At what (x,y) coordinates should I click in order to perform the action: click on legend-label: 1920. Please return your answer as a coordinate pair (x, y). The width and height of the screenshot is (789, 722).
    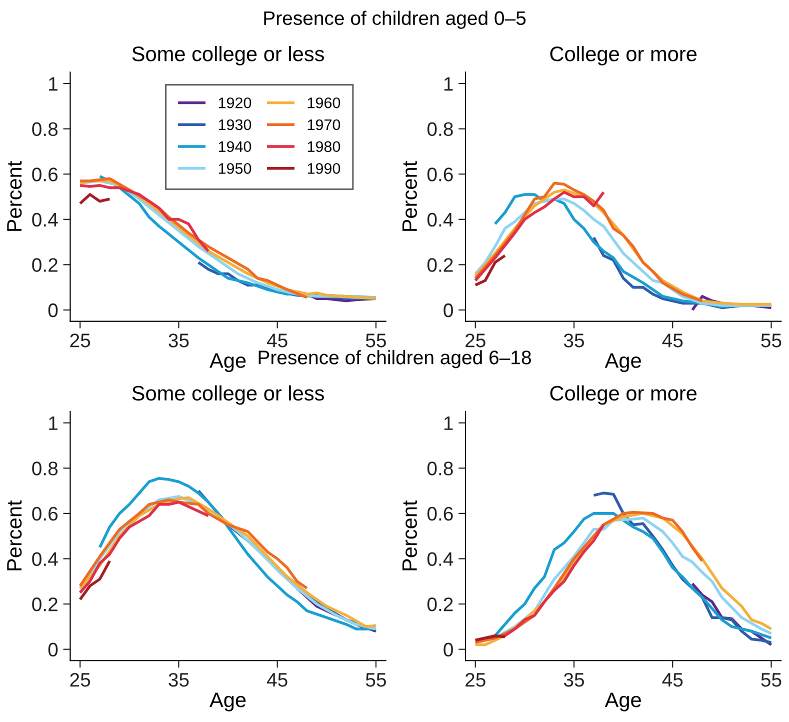
    Looking at the image, I should click on (235, 102).